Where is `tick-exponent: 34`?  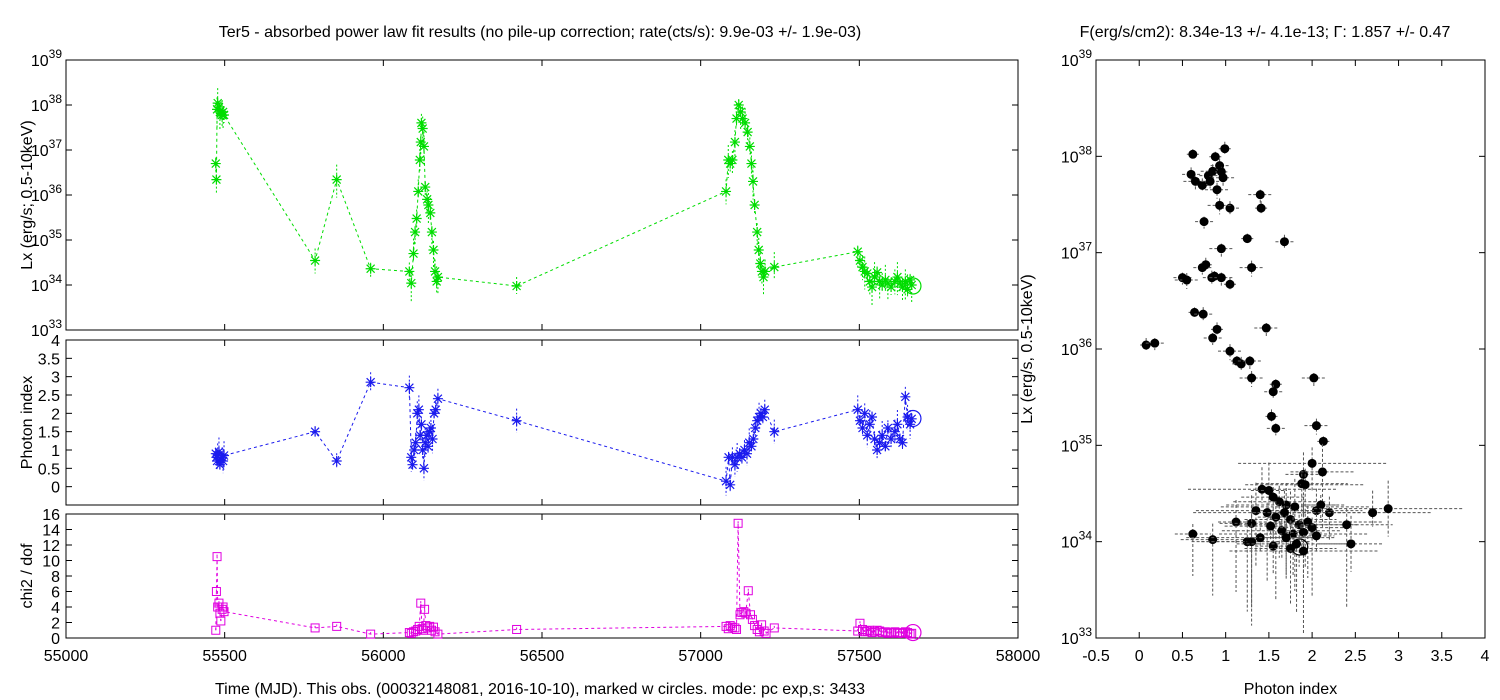 tick-exponent: 34 is located at coordinates (56, 279).